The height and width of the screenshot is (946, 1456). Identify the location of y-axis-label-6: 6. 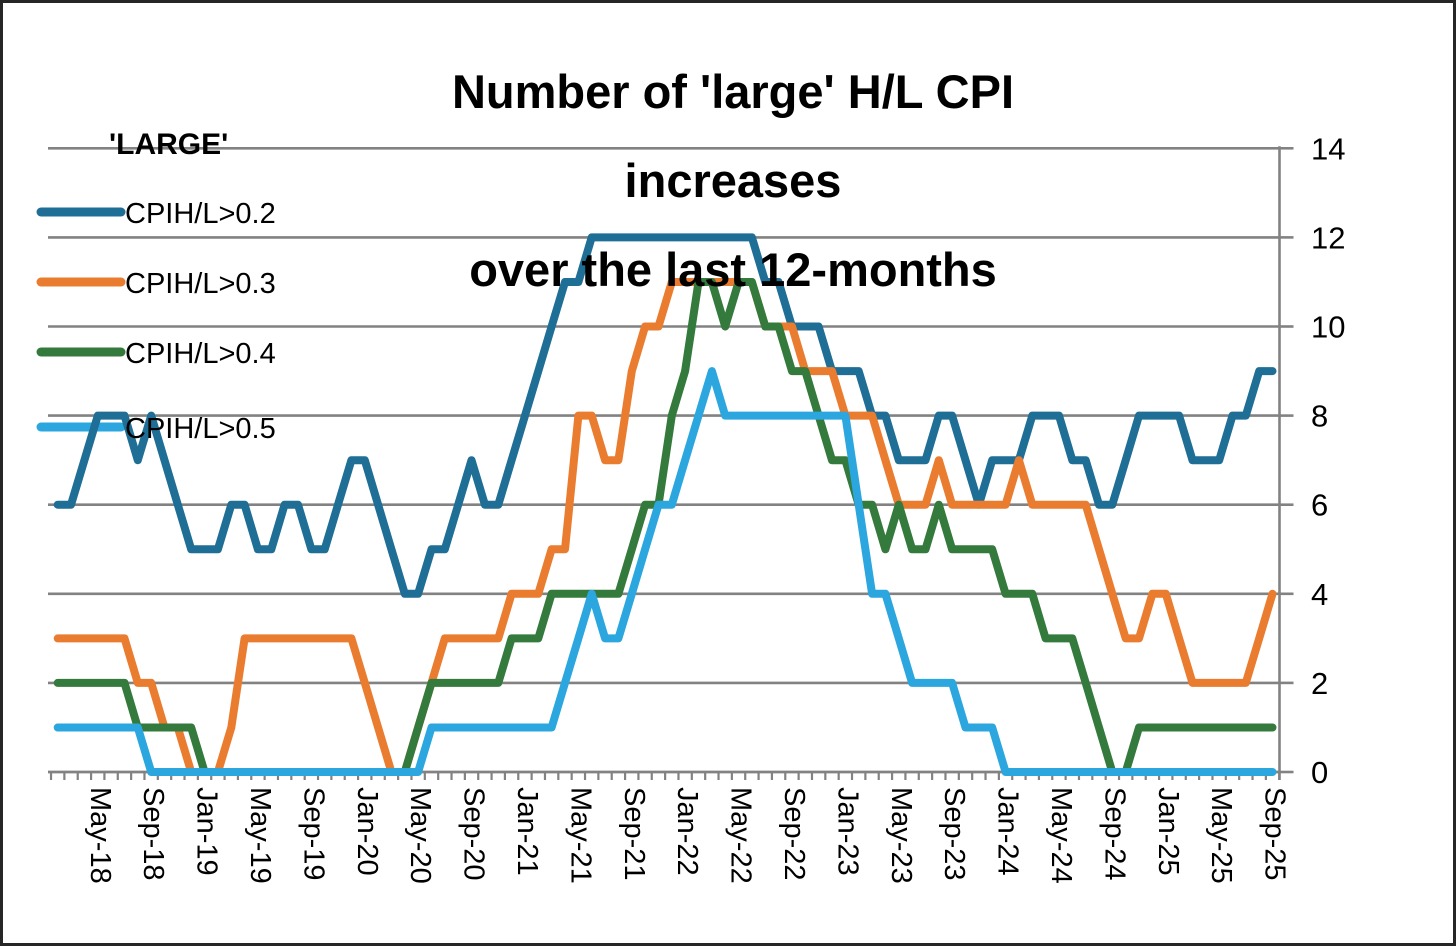
(1319, 505).